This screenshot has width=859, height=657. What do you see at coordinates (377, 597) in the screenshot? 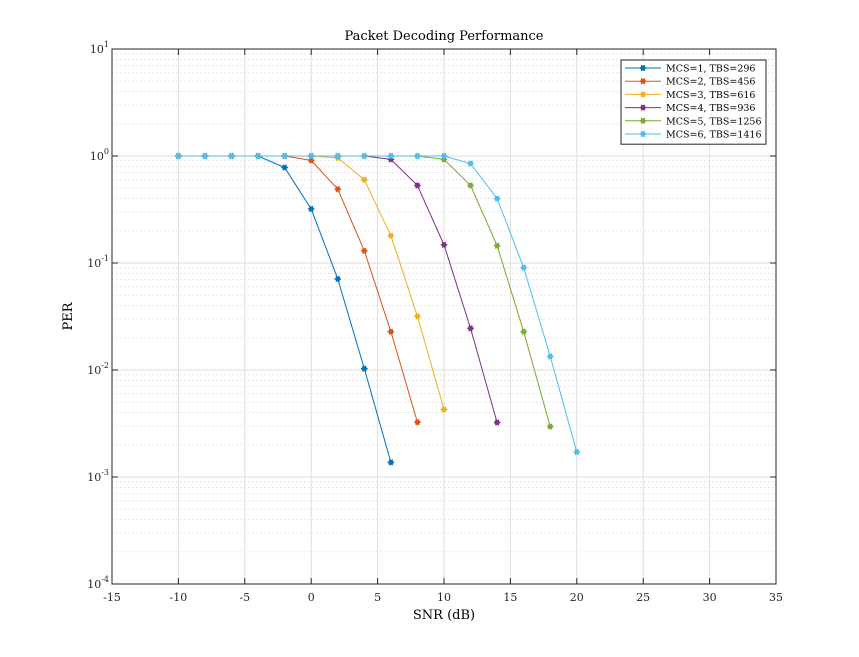
I see `x-tick-label: 5` at bounding box center [377, 597].